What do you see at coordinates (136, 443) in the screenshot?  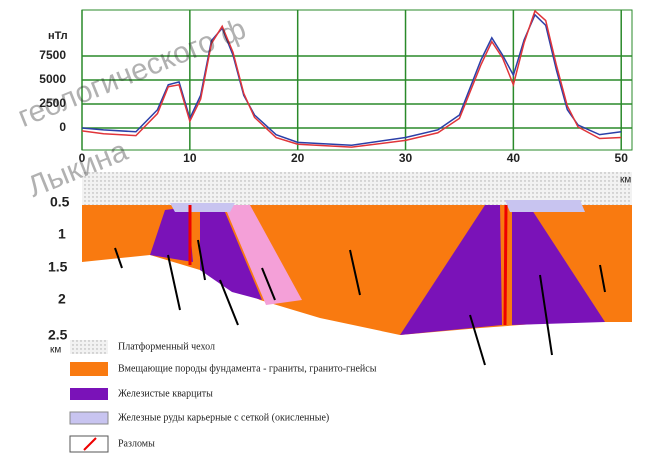 I see `legend-text: Разломы` at bounding box center [136, 443].